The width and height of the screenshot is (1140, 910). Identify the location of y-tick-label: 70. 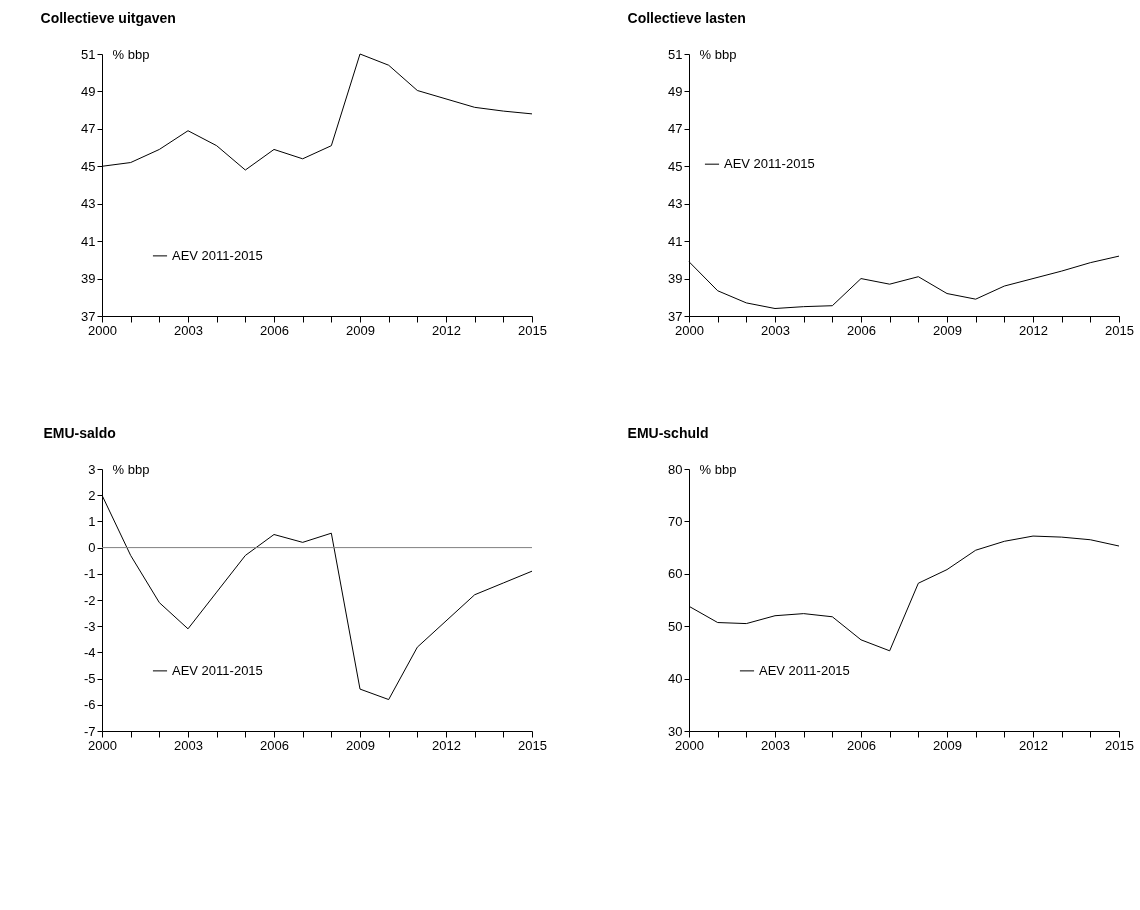
(675, 521).